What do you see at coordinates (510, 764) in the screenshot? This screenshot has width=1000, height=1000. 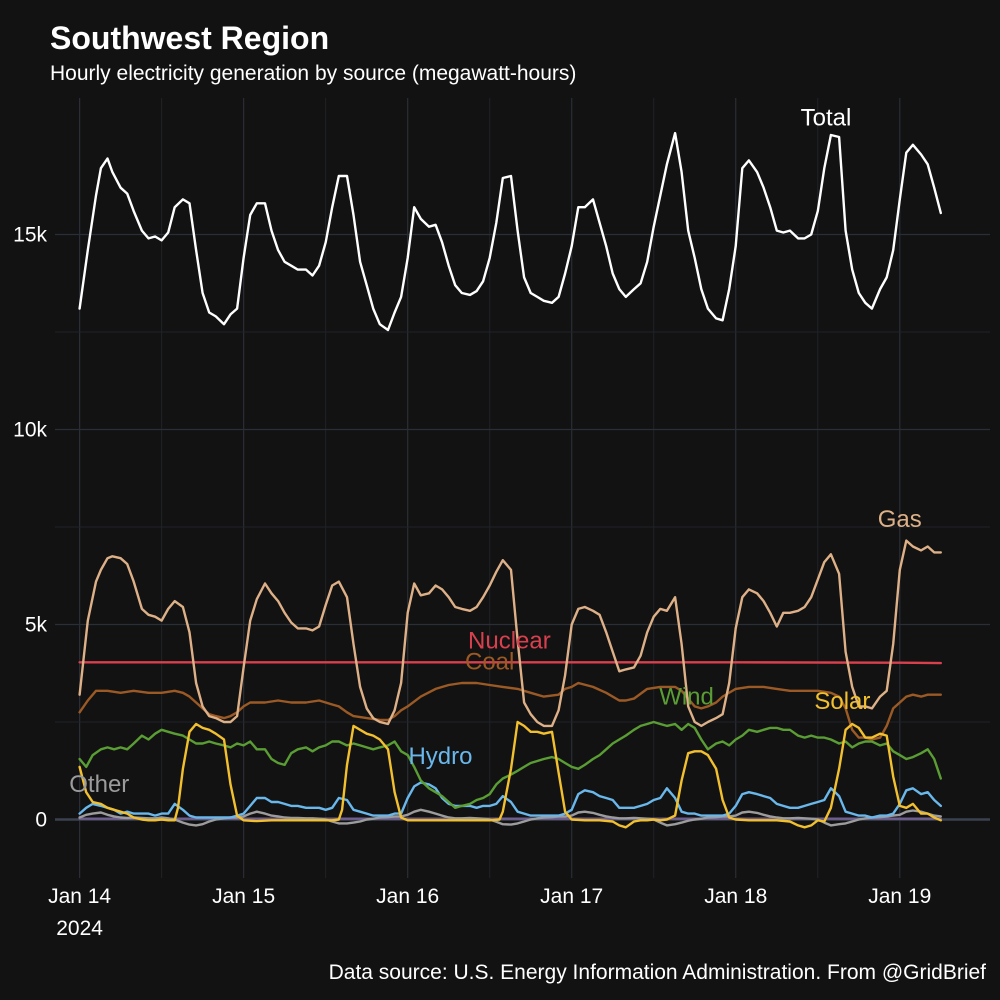 I see `series-line-wind` at bounding box center [510, 764].